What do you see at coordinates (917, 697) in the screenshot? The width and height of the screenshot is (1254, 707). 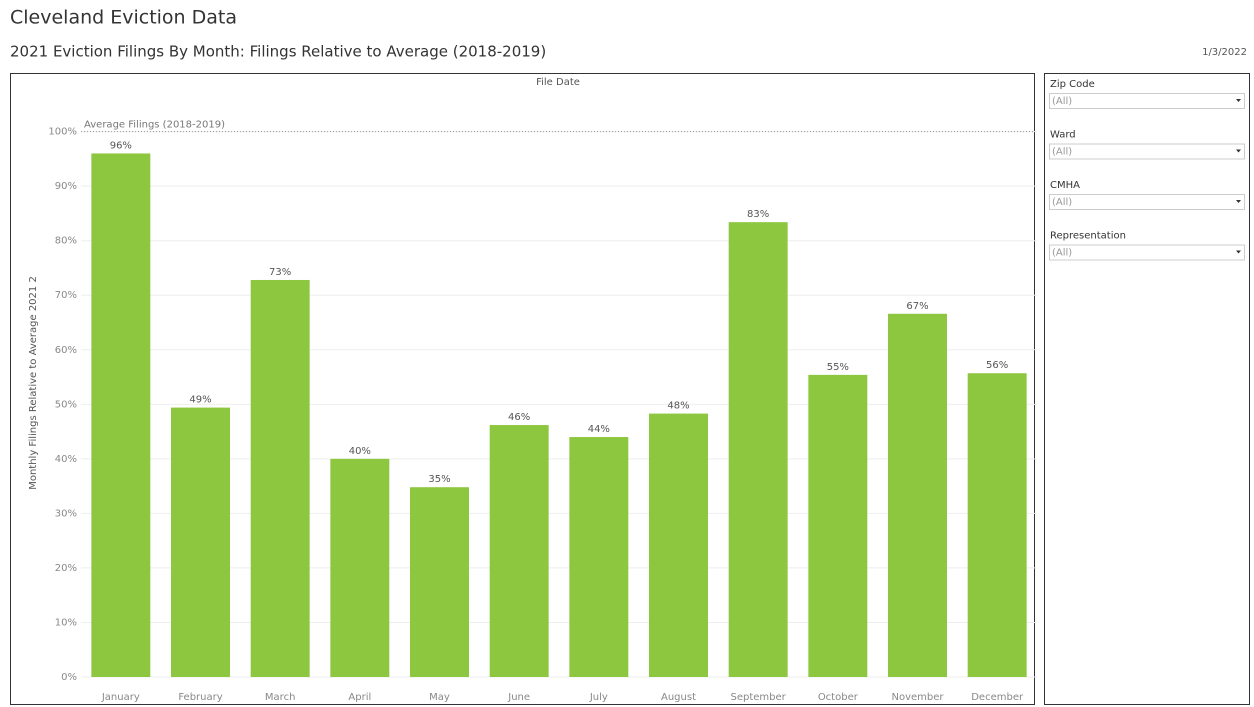 I see `x-tick-label: November` at bounding box center [917, 697].